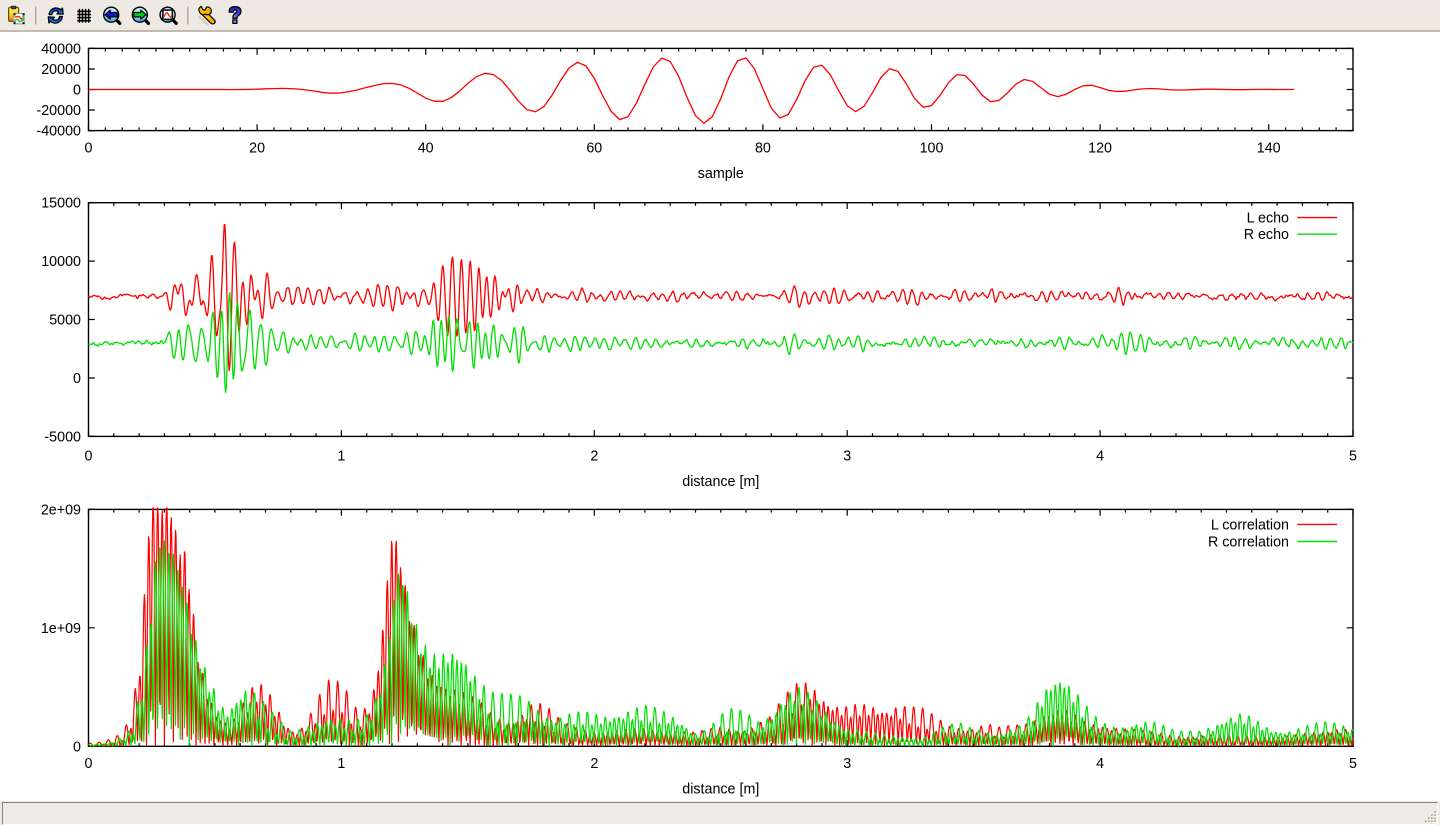  I want to click on svg-text: 40000, so click(61, 49).